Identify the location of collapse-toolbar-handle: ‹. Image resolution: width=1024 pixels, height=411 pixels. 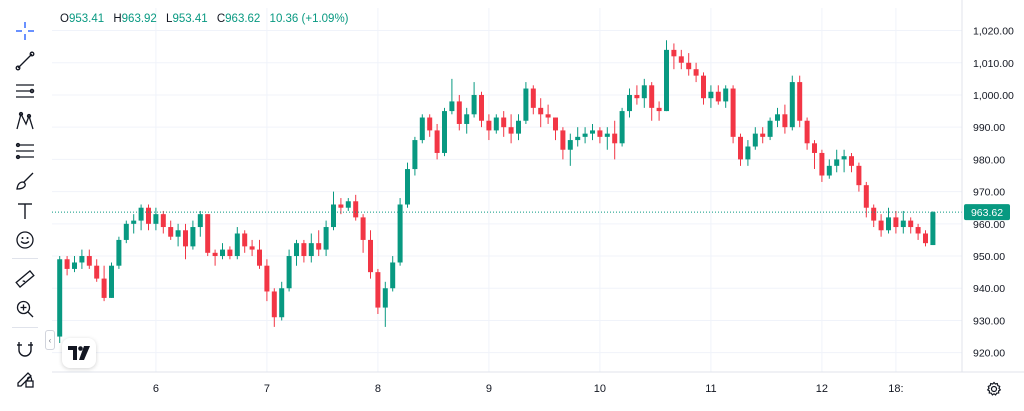
(50, 340).